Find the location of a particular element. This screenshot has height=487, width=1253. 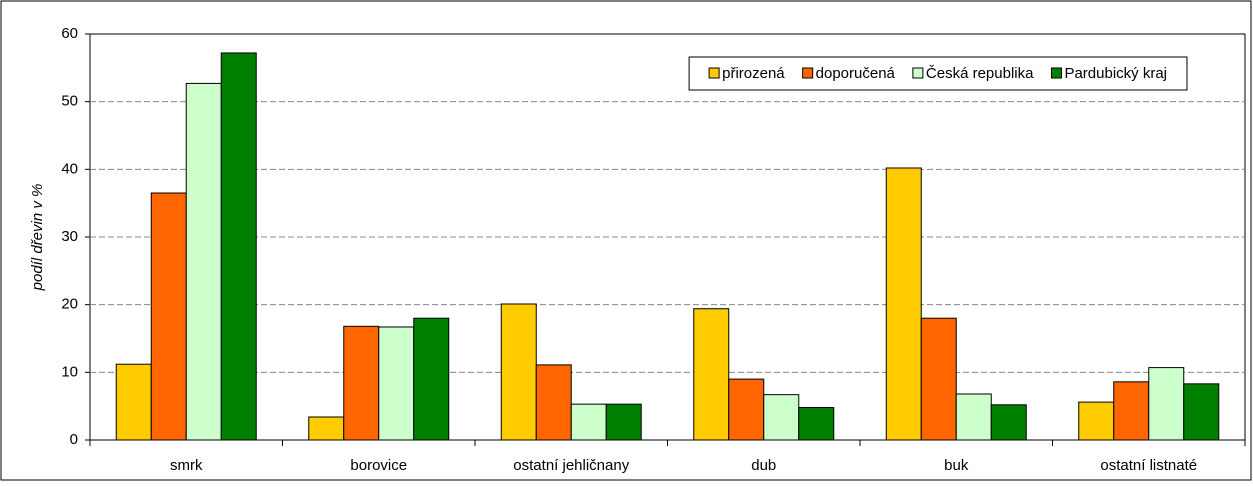

legend is located at coordinates (938, 73).